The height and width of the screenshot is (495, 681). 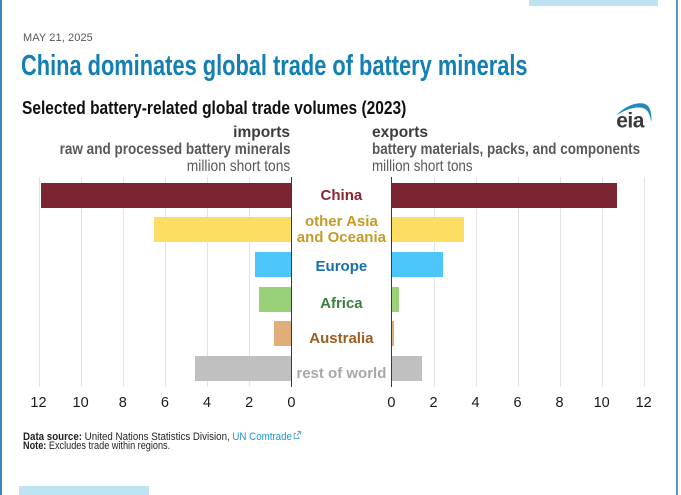 What do you see at coordinates (630, 121) in the screenshot?
I see `svg-text: eia` at bounding box center [630, 121].